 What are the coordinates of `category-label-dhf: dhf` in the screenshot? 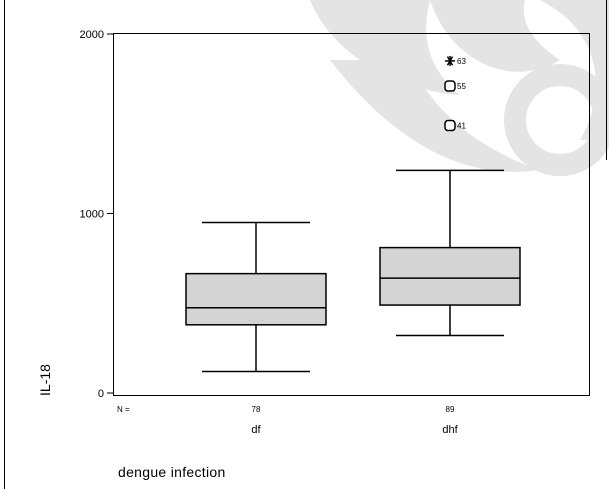 It's located at (450, 430).